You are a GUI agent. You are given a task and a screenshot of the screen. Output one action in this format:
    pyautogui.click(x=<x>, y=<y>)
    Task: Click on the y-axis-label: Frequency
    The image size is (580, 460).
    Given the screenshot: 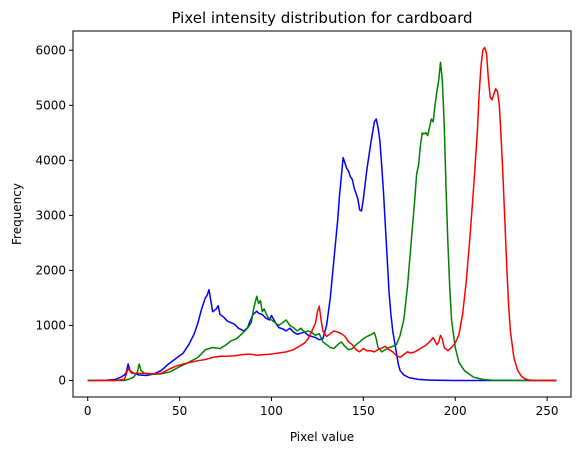 What is the action you would take?
    pyautogui.click(x=17, y=214)
    